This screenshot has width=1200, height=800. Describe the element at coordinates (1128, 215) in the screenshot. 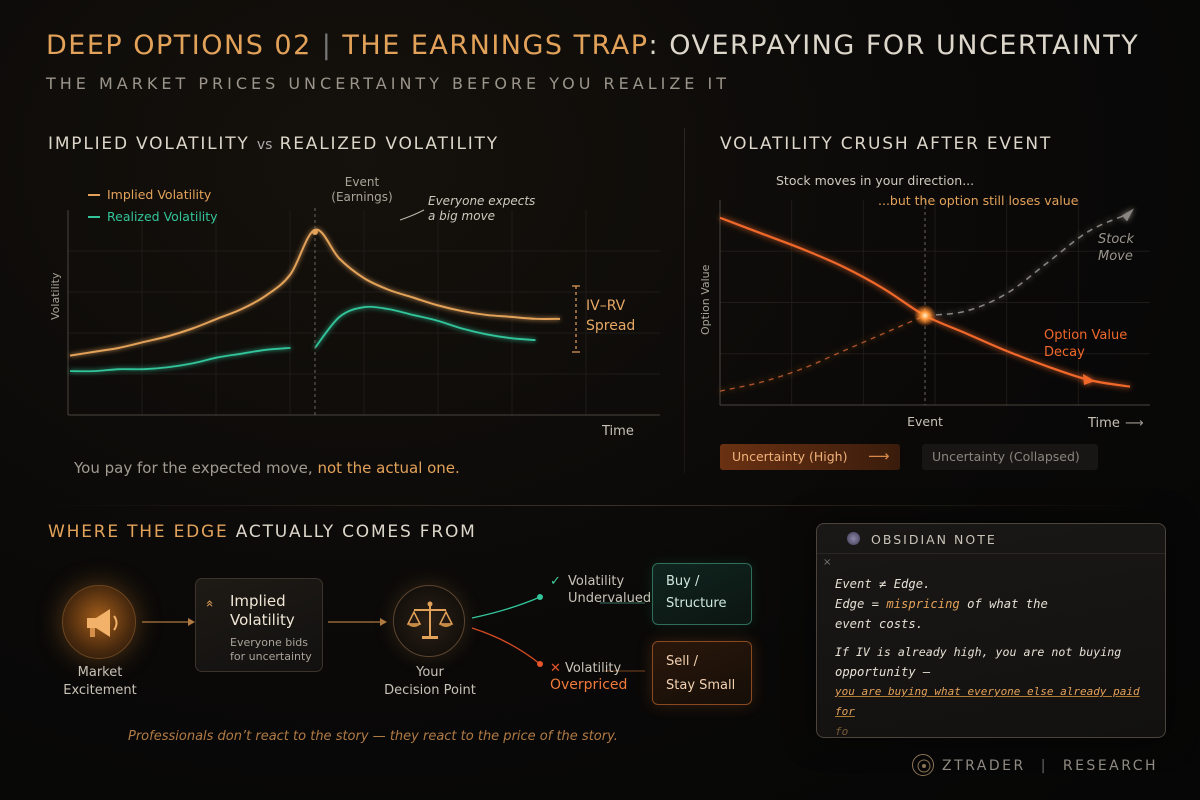

I see `stock-arrow-head` at that location.